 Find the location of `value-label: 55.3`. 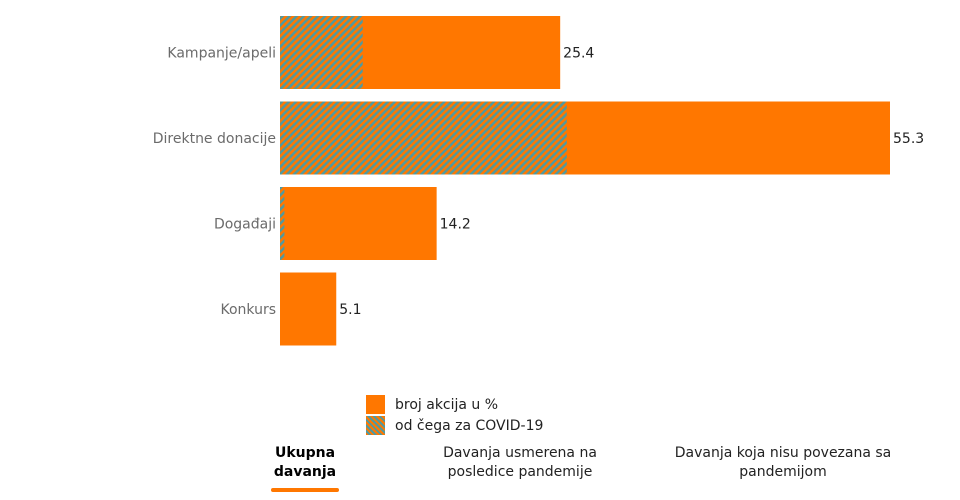

value-label: 55.3 is located at coordinates (908, 139).